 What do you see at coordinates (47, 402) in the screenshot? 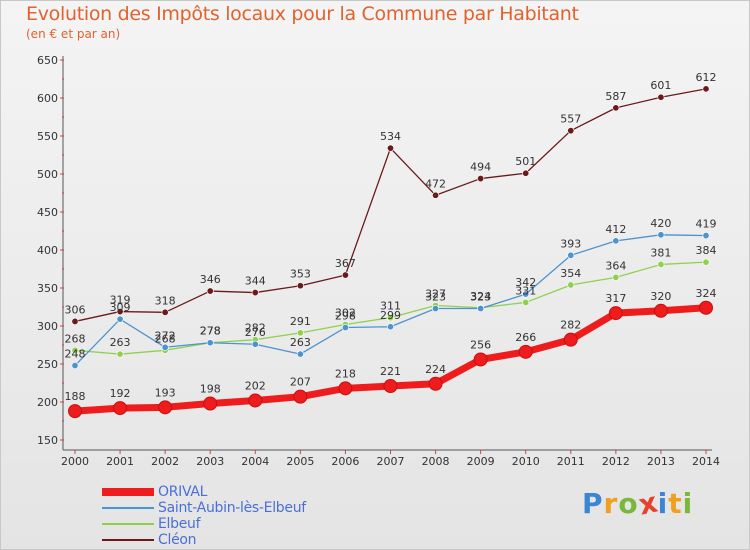
I see `y-tick-label: 200` at bounding box center [47, 402].